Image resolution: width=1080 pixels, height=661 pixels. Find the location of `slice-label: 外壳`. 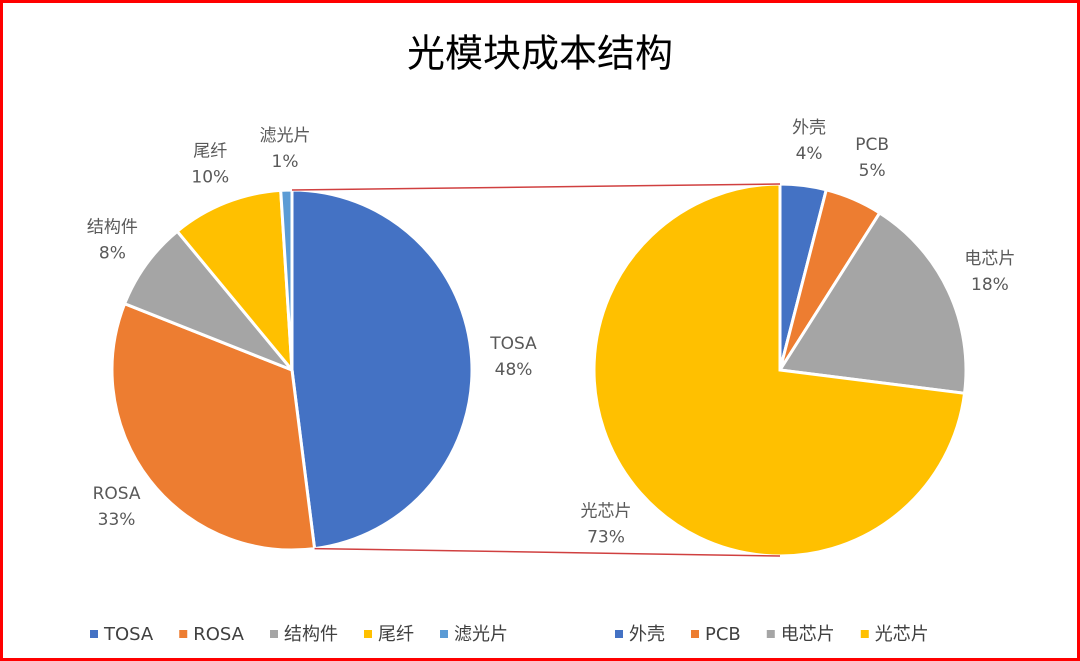

slice-label: 外壳 is located at coordinates (809, 128).